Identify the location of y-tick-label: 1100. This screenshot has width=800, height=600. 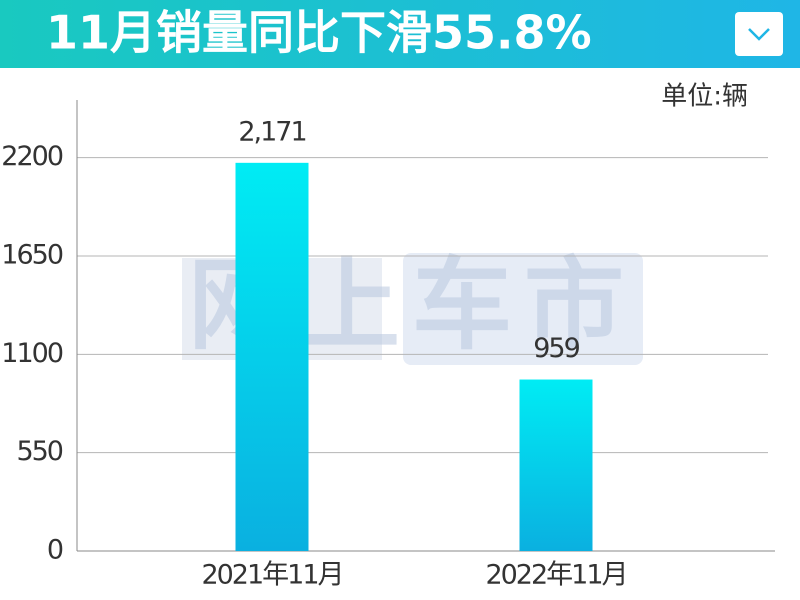
(32, 353).